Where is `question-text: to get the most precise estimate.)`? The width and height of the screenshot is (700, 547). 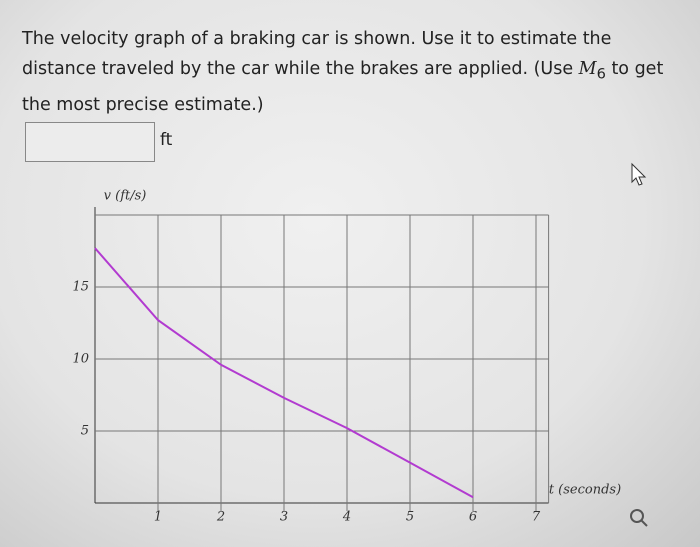
question-text: to get the most precise estimate.) is located at coordinates (343, 87).